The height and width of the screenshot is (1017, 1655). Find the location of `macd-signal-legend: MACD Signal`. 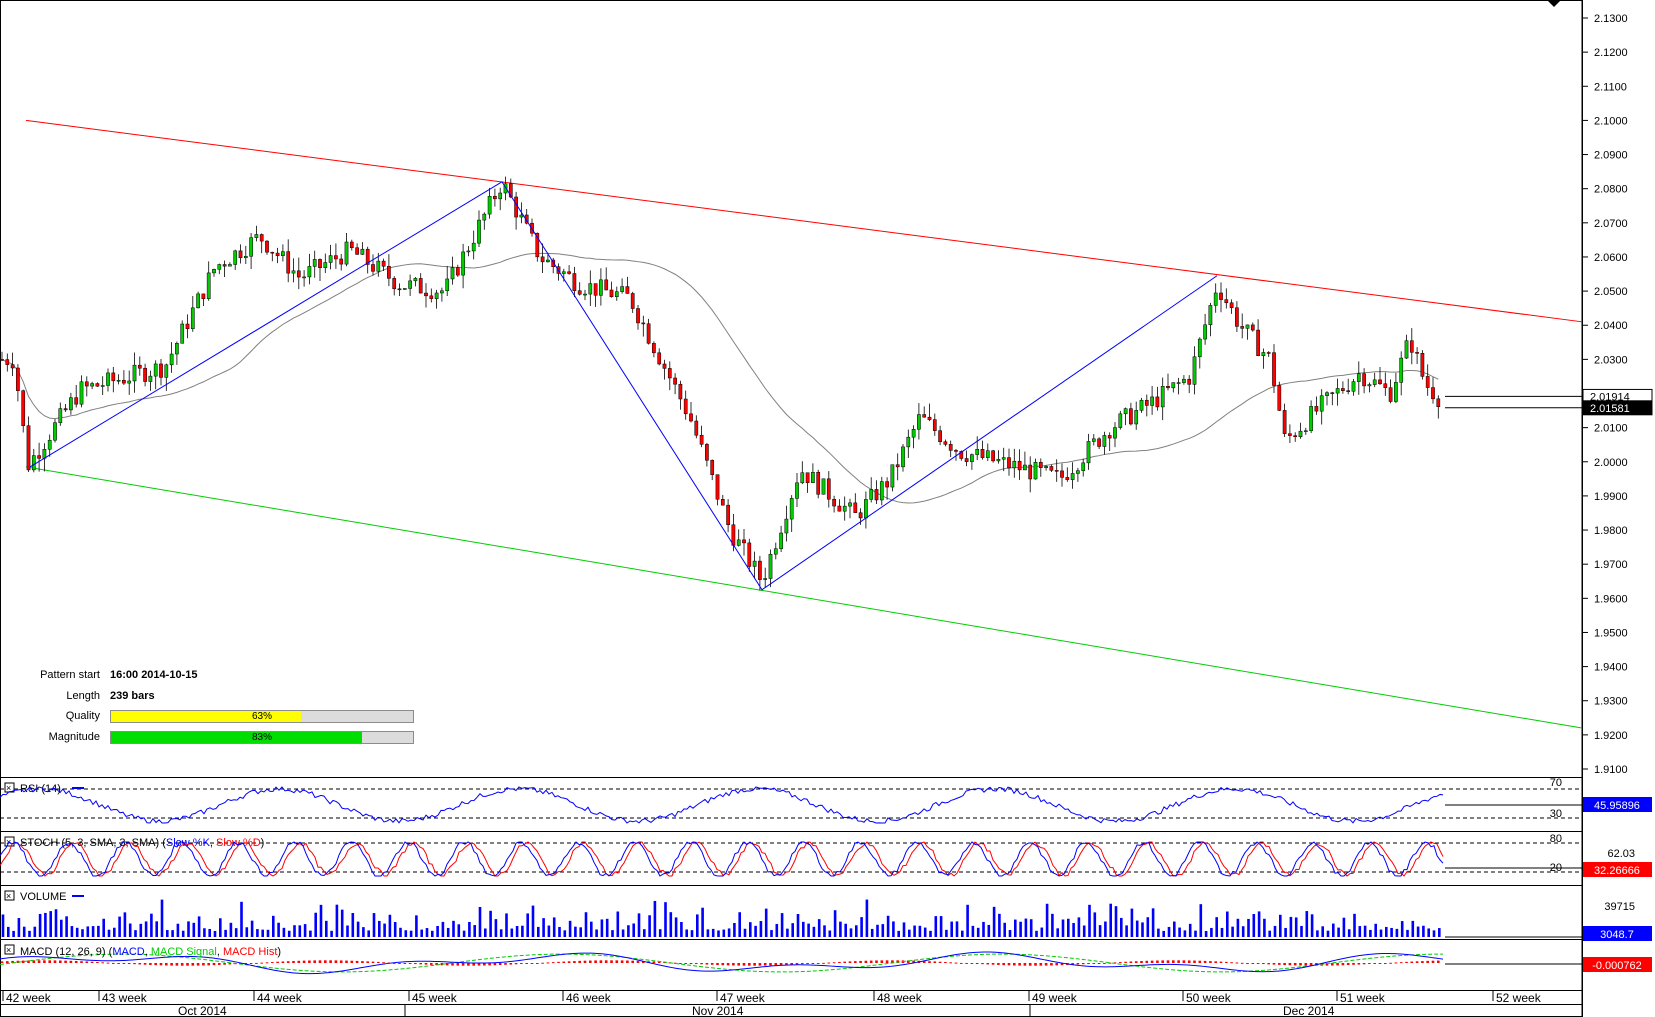

macd-signal-legend: MACD Signal is located at coordinates (184, 952).